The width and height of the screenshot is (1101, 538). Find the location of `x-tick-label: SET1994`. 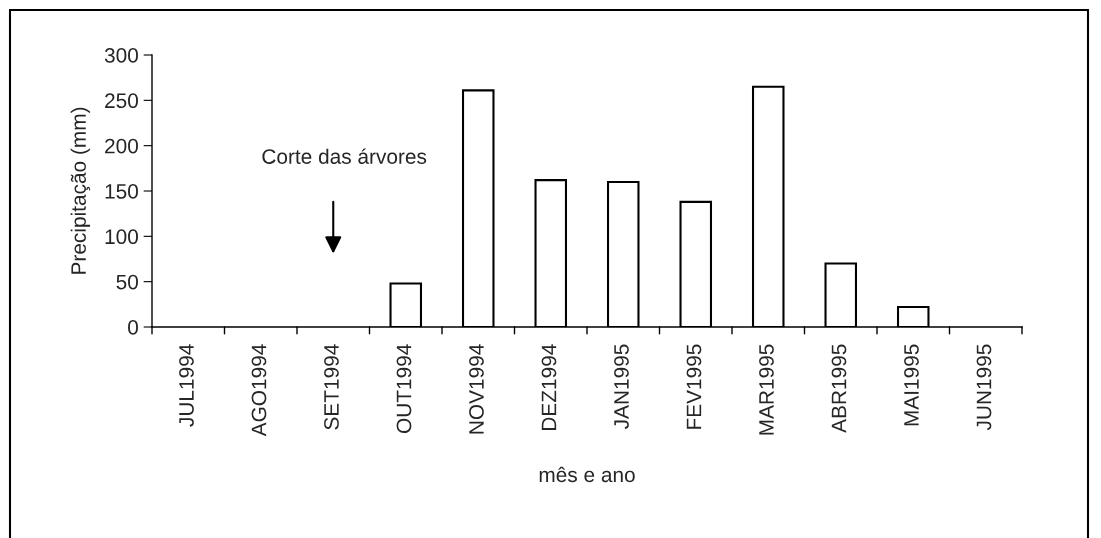

x-tick-label: SET1994 is located at coordinates (331, 387).